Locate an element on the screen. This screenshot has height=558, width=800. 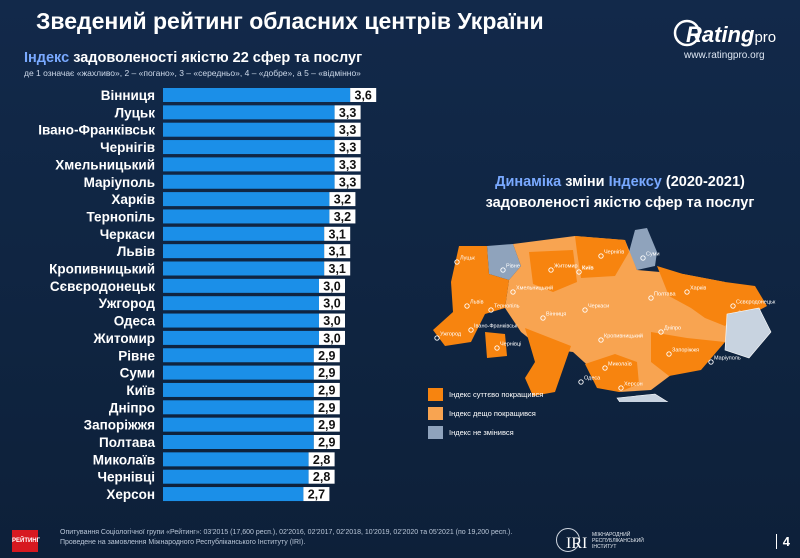
map-title-accent2: Індексу is located at coordinates (635, 182).